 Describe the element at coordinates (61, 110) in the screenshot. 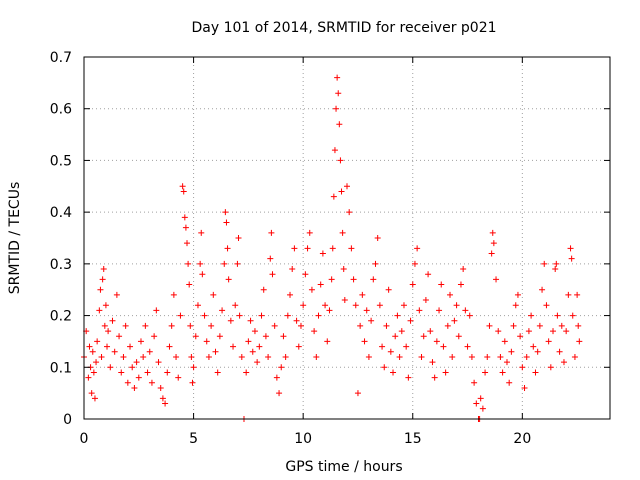

I see `y-tick-label: 0.6` at that location.